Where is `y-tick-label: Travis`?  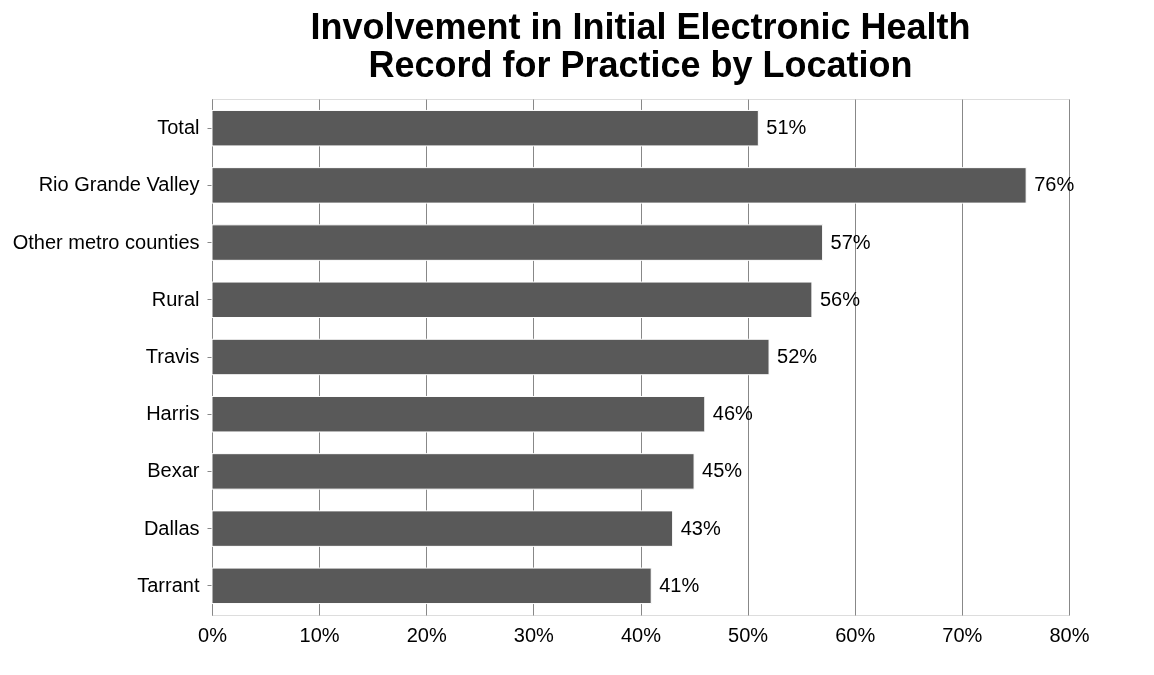 y-tick-label: Travis is located at coordinates (172, 356).